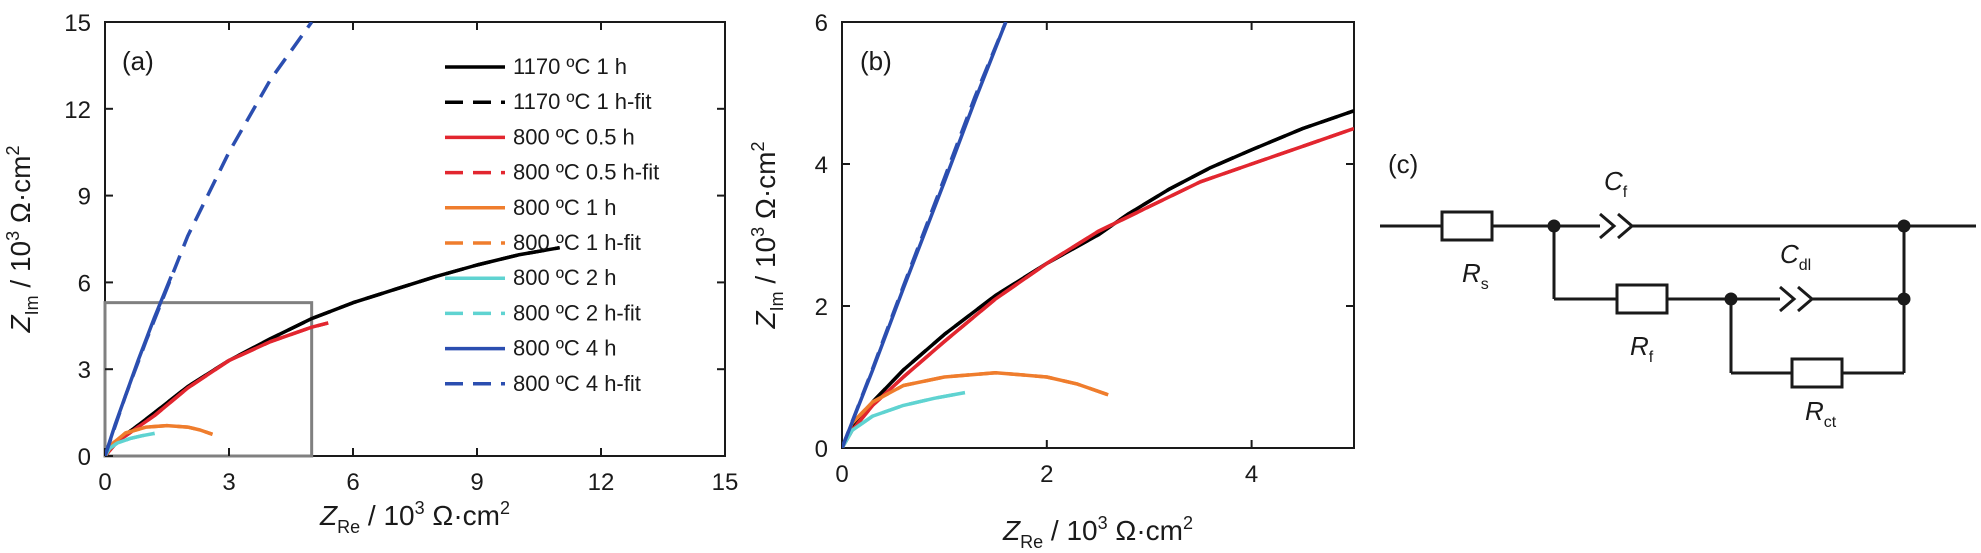 The image size is (1981, 553). Describe the element at coordinates (767, 236) in the screenshot. I see `panel-b-y-axis-title: ZIm / 103 Ω·cm2` at that location.